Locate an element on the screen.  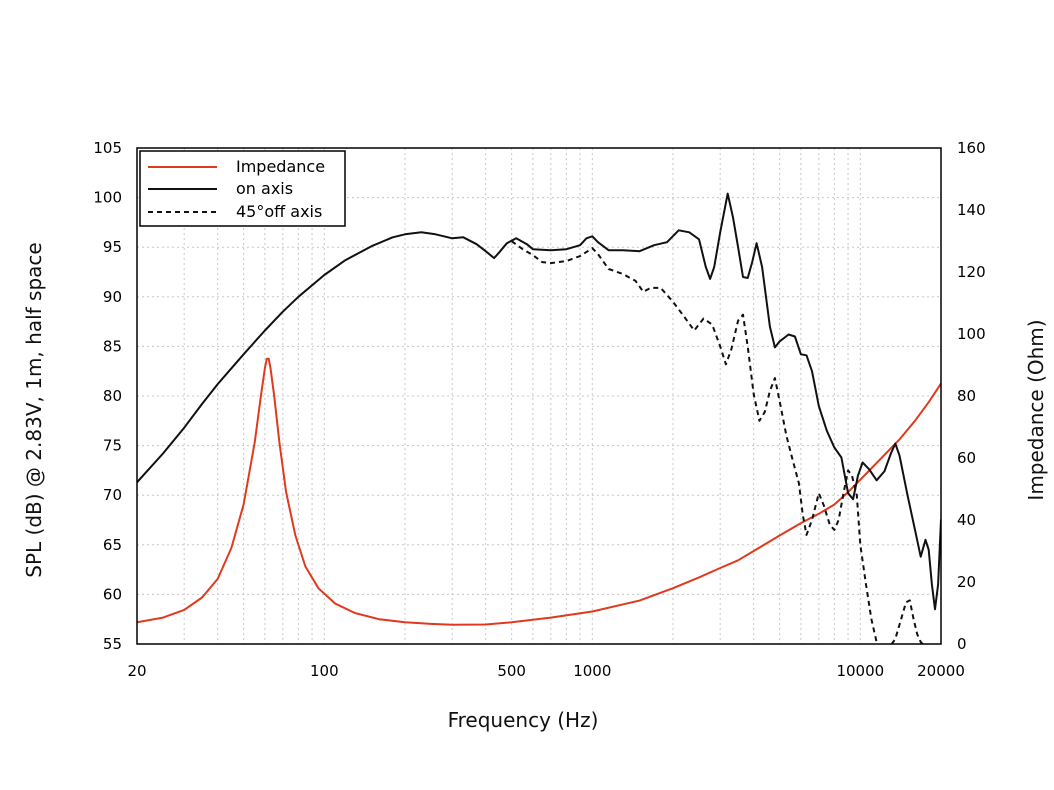
legend-label-on-axis: on axis is located at coordinates (264, 188).